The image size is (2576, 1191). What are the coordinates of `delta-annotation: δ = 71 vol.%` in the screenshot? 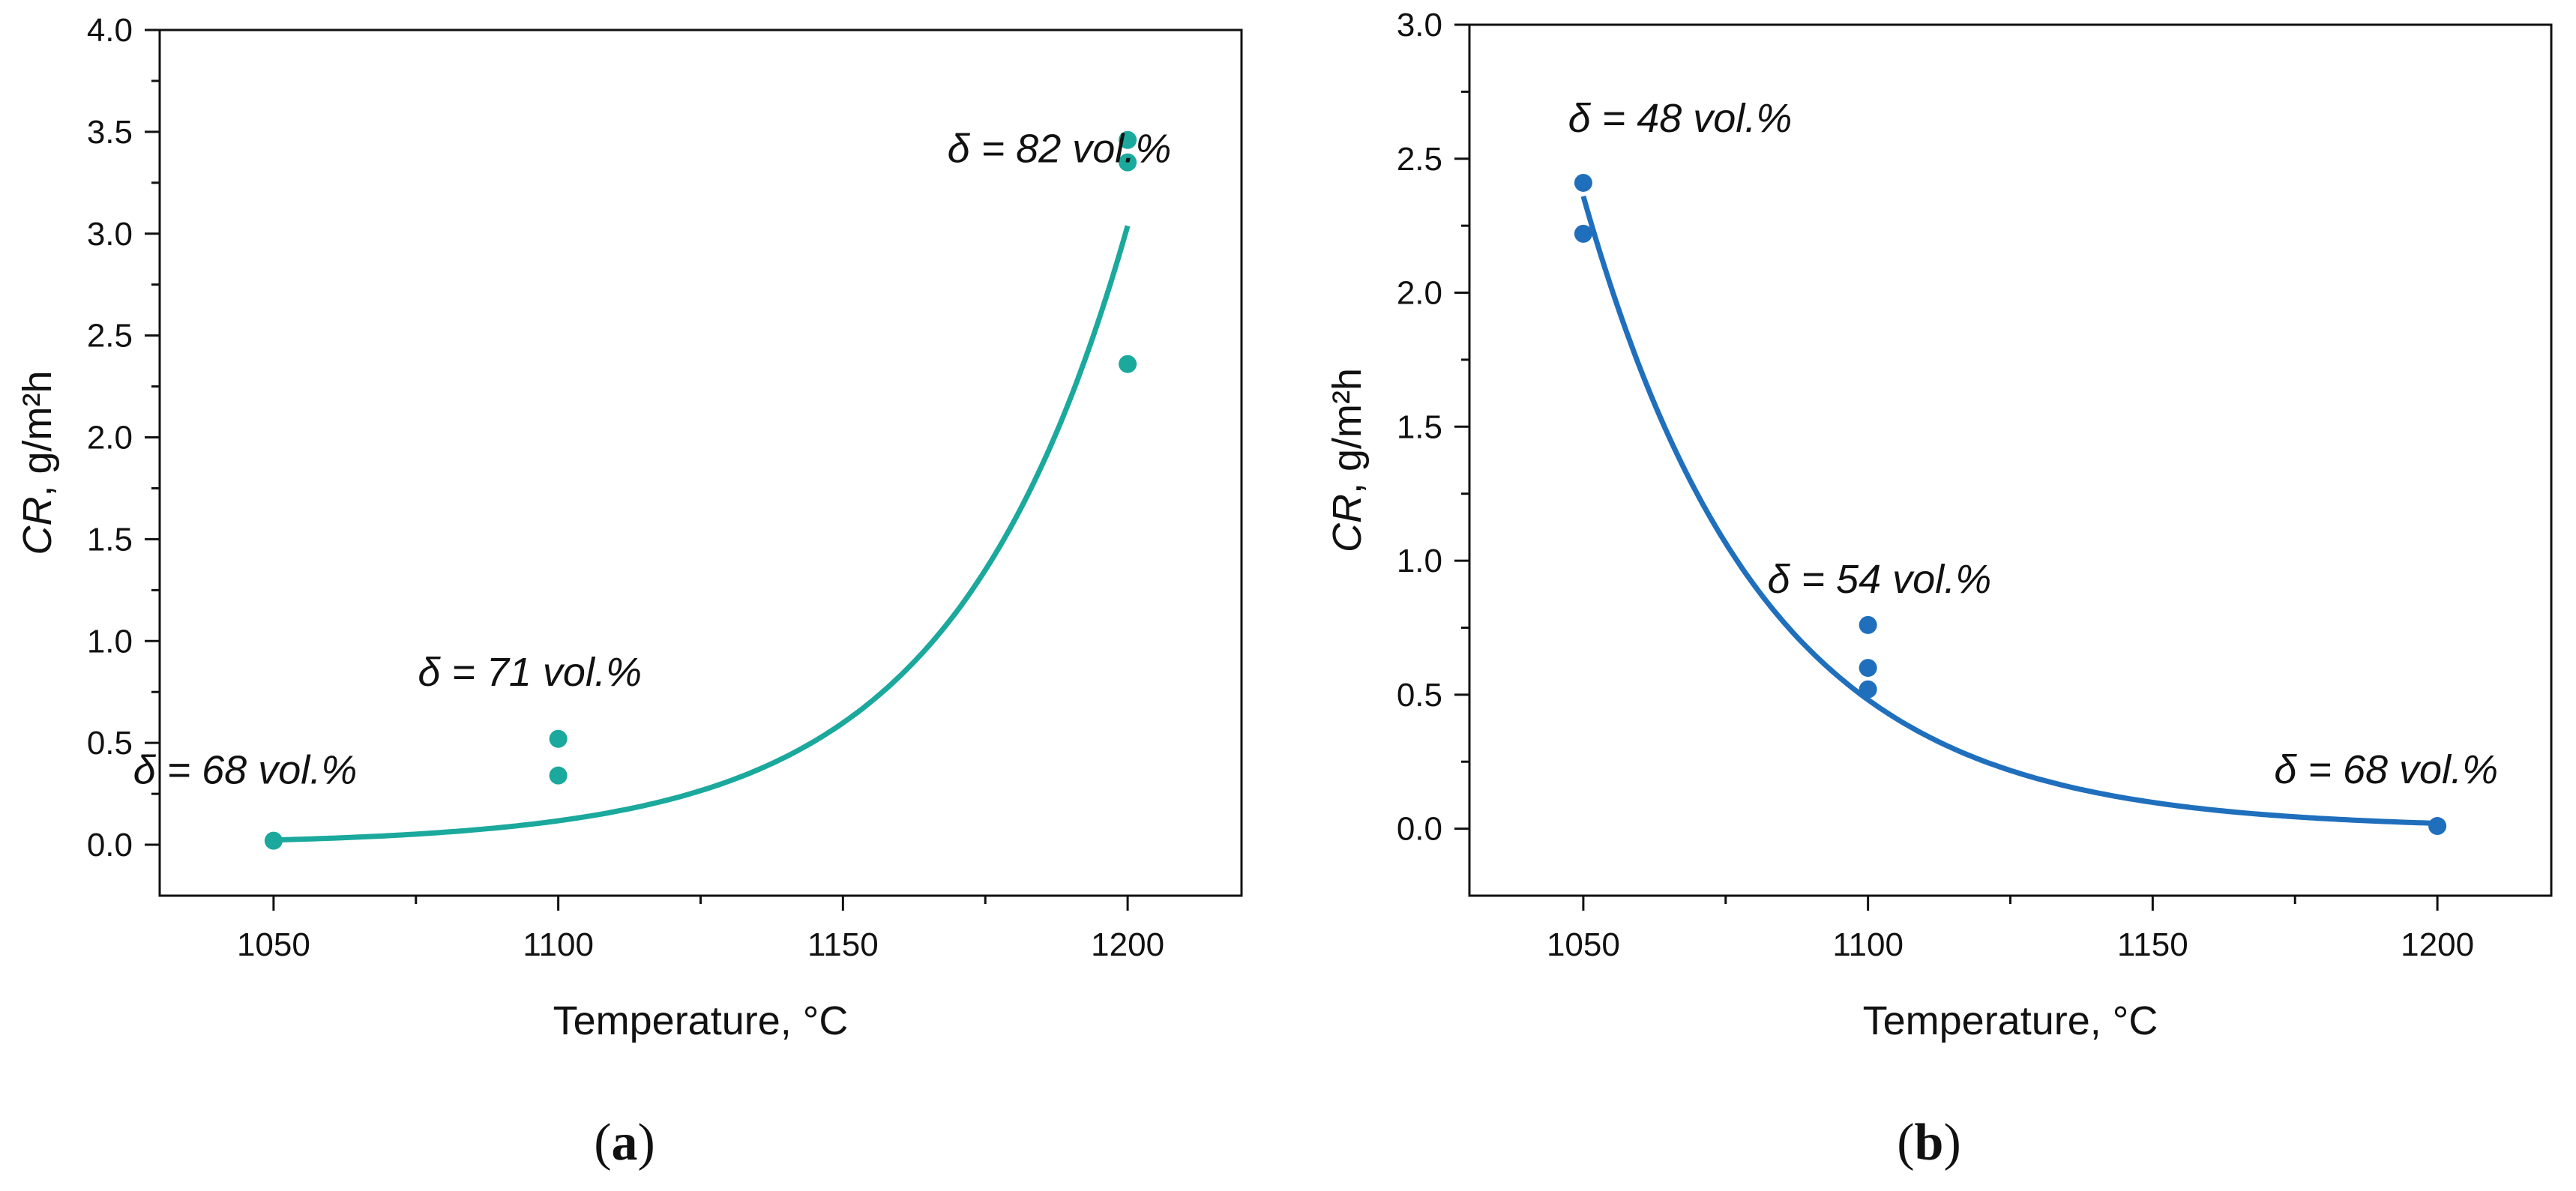 It's located at (530, 672).